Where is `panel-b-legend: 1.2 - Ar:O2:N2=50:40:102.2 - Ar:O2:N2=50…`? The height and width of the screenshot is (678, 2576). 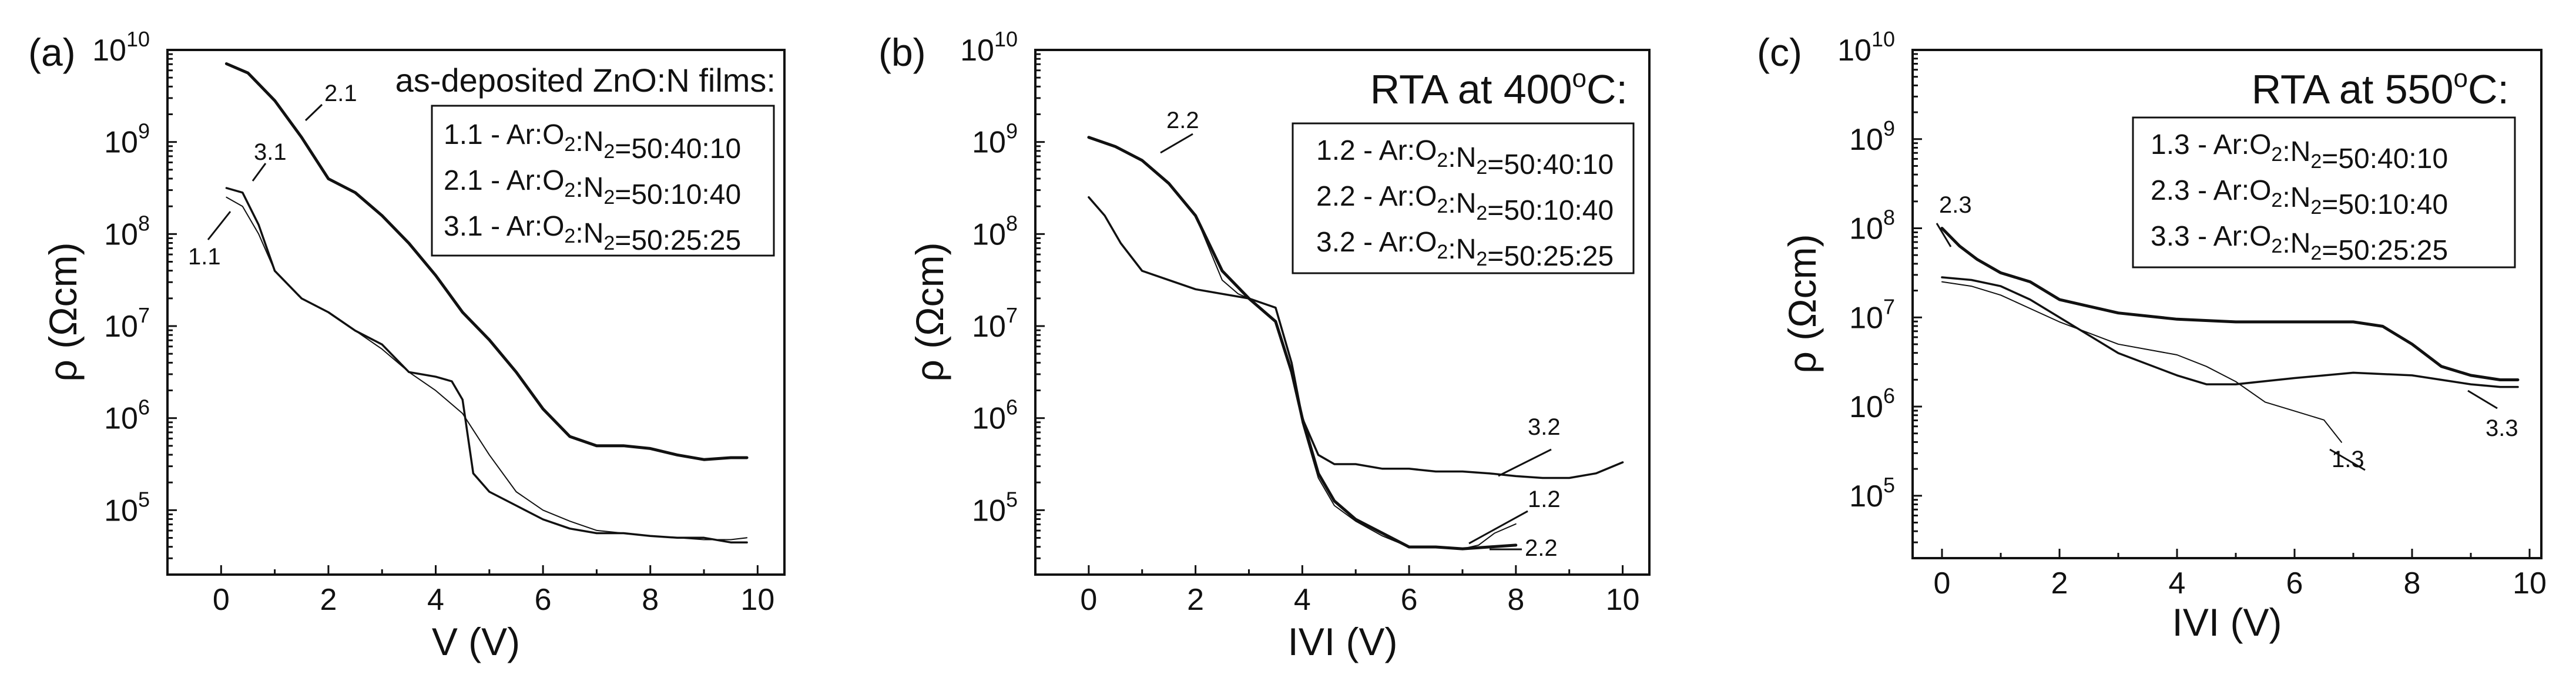
panel-b-legend: 1.2 - Ar:O2:N2=50:40:102.2 - Ar:O2:N2=50… is located at coordinates (1465, 204).